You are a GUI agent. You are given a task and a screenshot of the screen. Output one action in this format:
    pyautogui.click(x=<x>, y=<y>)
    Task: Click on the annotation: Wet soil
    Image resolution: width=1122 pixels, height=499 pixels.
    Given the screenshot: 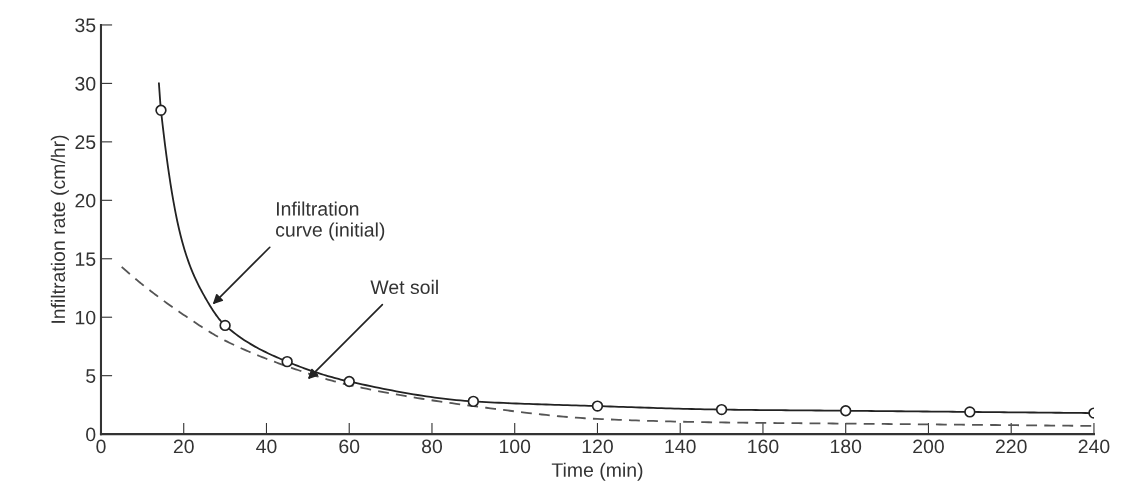 What is the action you would take?
    pyautogui.click(x=404, y=287)
    